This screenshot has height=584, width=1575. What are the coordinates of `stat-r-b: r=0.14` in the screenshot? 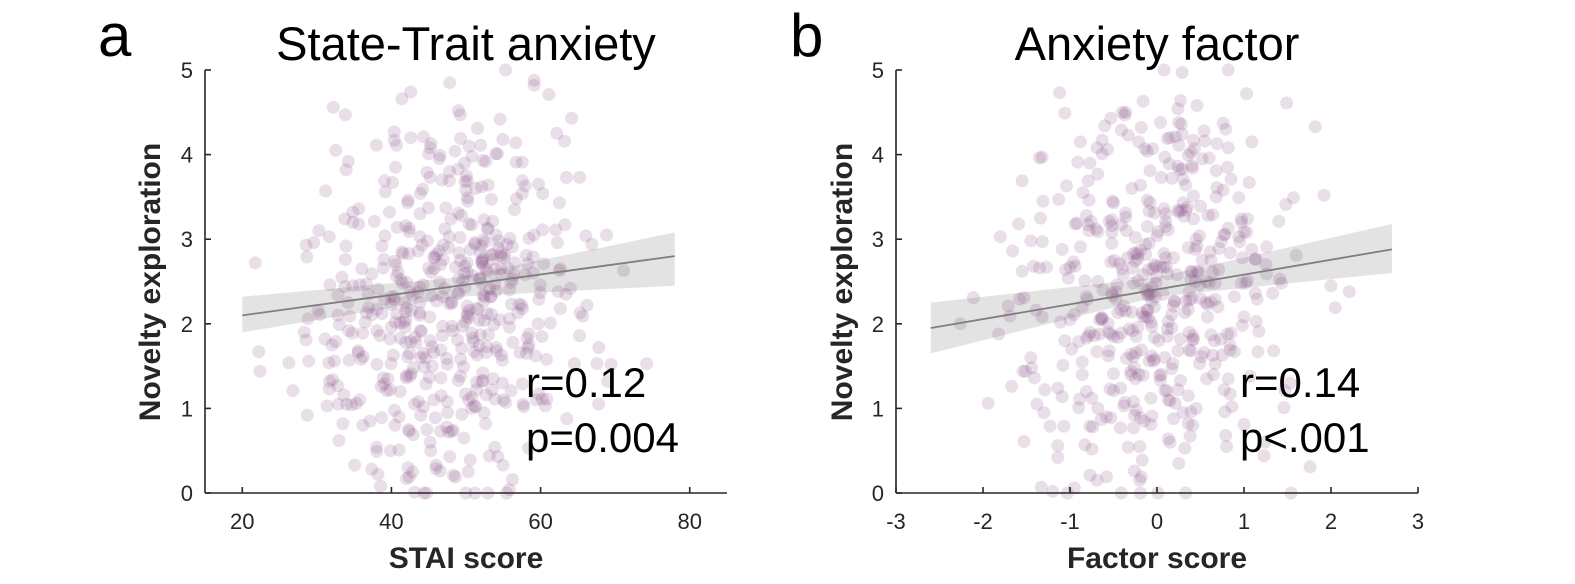 It's located at (1300, 382).